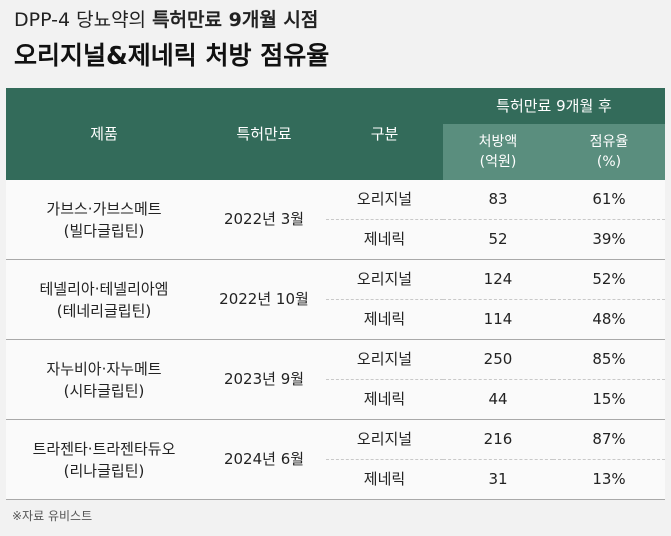 The height and width of the screenshot is (536, 671). Describe the element at coordinates (609, 479) in the screenshot. I see `share-cell: 13%` at that location.